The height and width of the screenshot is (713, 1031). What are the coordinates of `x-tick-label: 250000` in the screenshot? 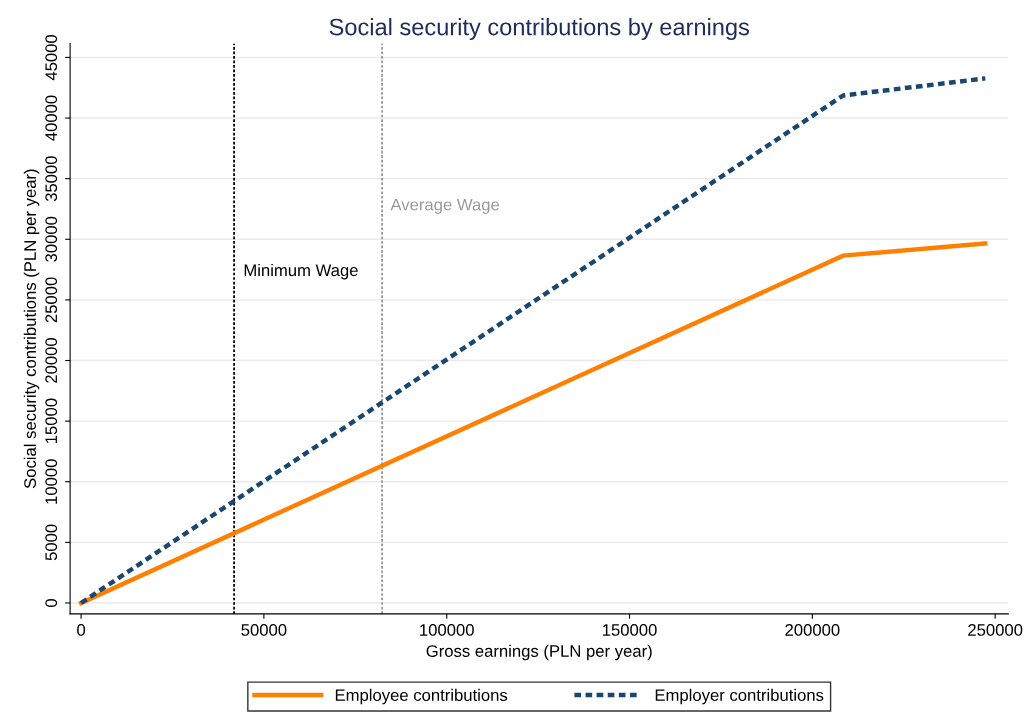 It's located at (995, 630).